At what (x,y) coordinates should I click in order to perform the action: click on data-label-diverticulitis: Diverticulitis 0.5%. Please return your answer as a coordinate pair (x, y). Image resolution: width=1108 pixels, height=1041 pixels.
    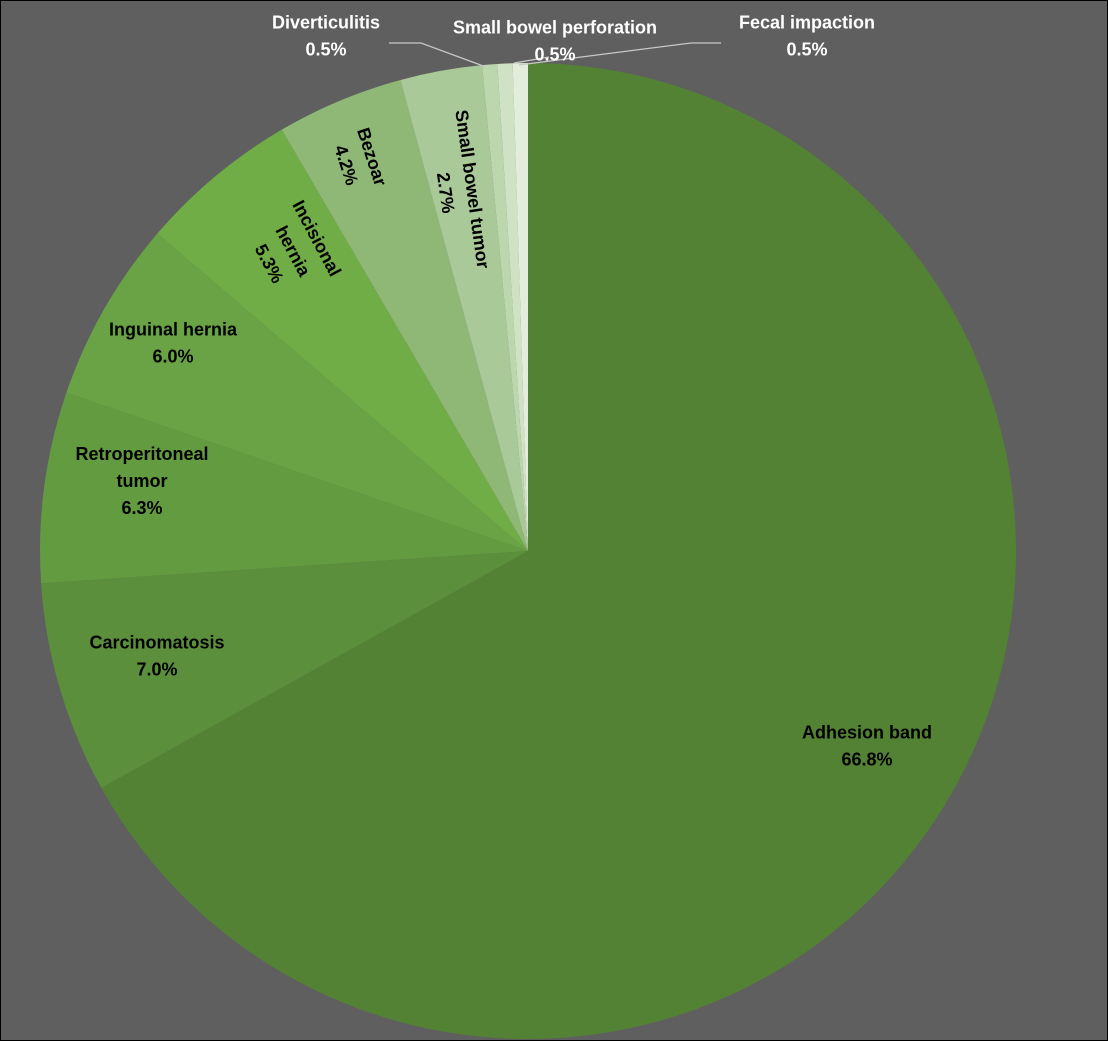
    Looking at the image, I should click on (326, 36).